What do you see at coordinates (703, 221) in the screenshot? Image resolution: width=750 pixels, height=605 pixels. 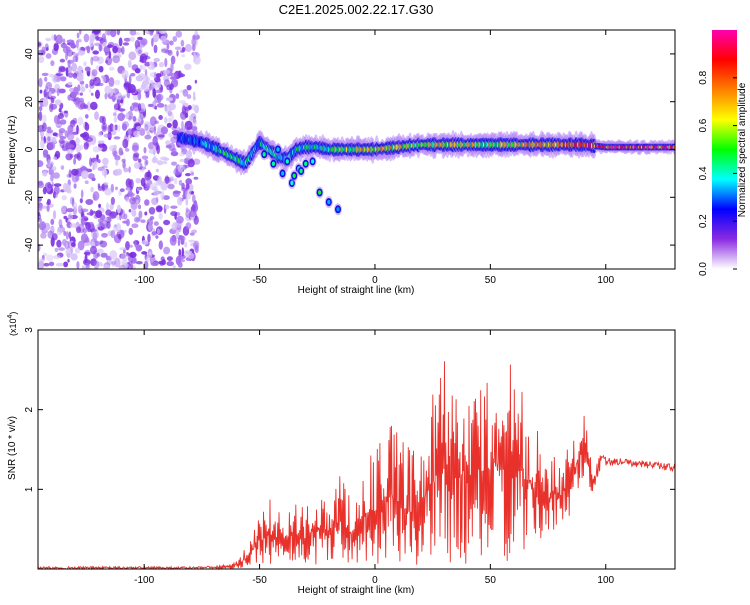 I see `colorbar-tick-label: 0.2` at bounding box center [703, 221].